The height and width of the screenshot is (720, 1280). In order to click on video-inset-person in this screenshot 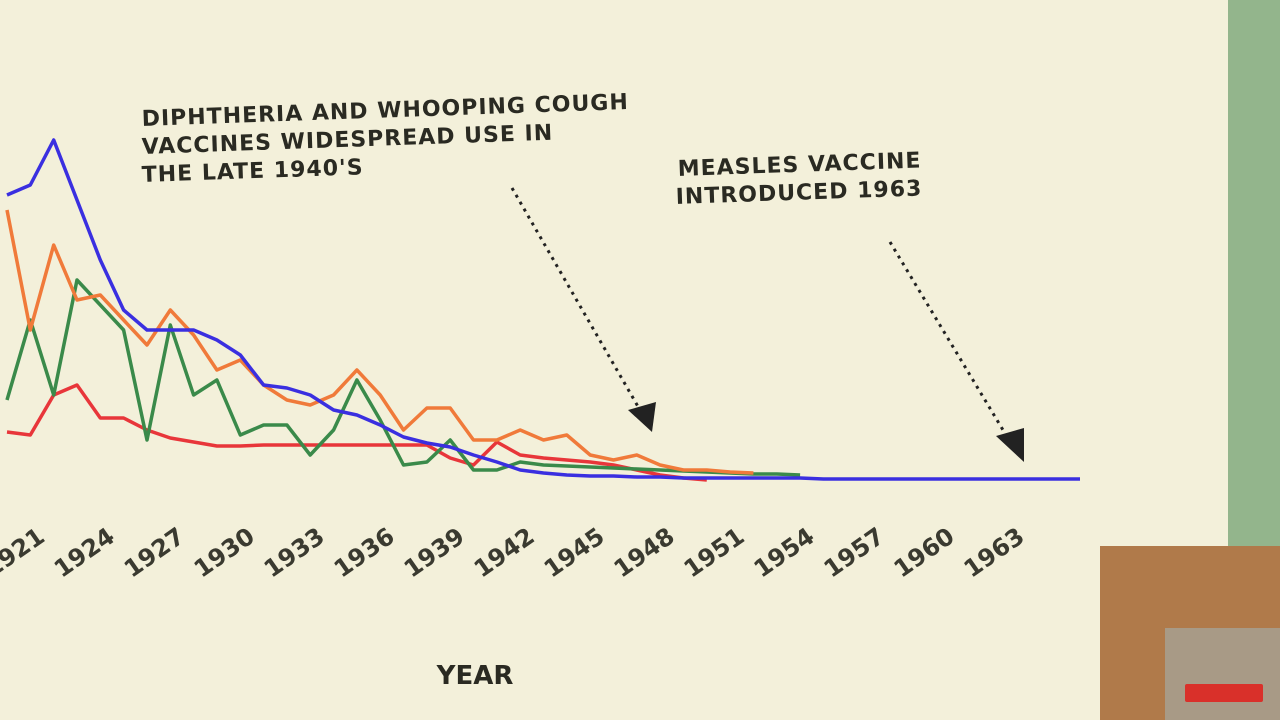, I will do `click(1222, 674)`.